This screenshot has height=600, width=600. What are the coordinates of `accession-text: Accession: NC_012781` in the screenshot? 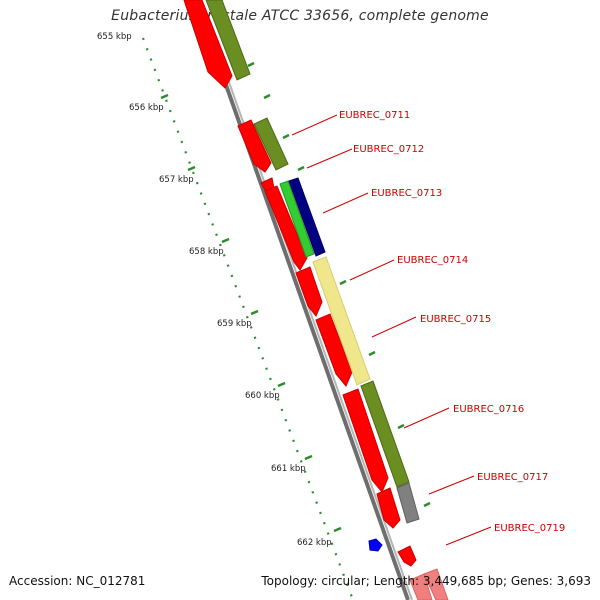 It's located at (77, 581).